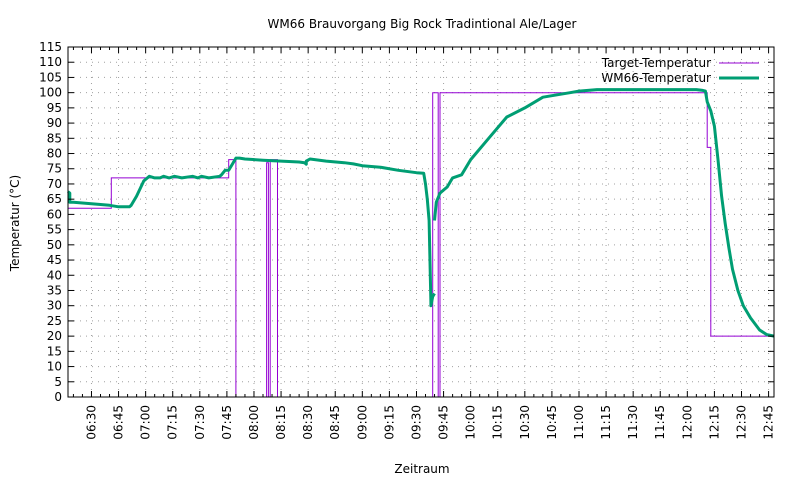 The width and height of the screenshot is (800, 480). I want to click on y-tick-label: 10, so click(54, 367).